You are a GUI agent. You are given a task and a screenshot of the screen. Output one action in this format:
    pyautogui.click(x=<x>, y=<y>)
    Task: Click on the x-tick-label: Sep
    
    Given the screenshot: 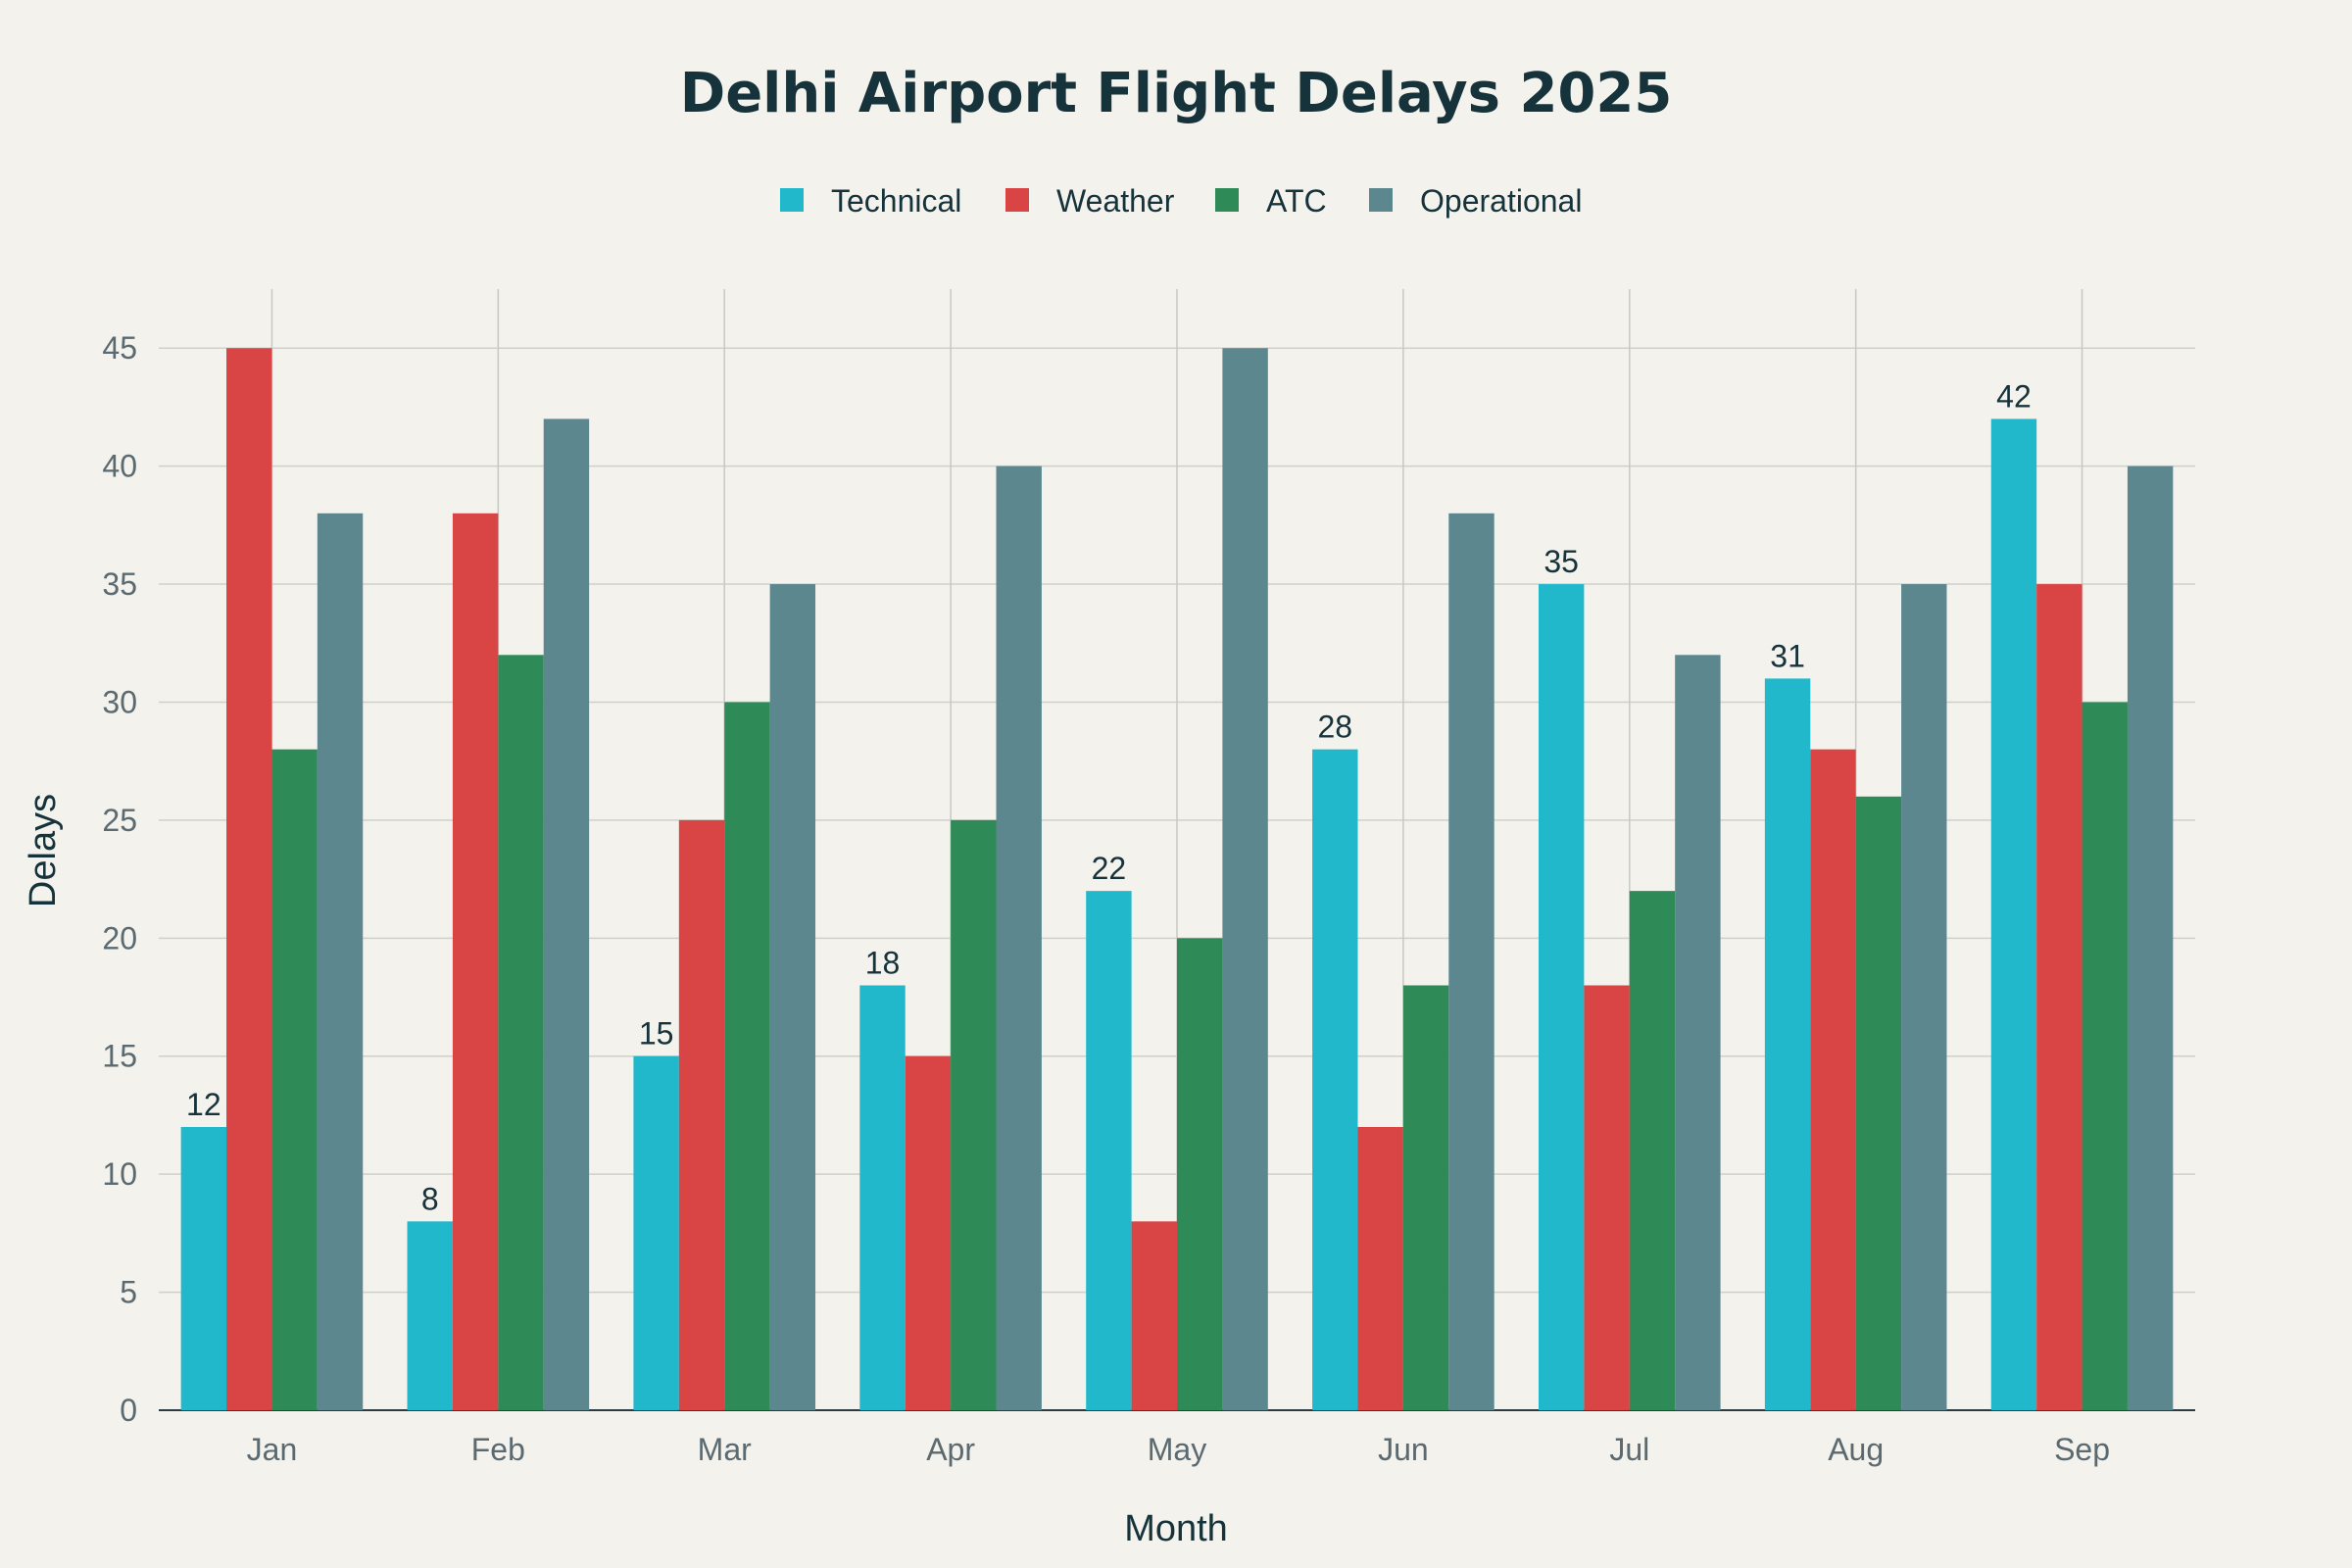 What is the action you would take?
    pyautogui.click(x=2082, y=1449)
    